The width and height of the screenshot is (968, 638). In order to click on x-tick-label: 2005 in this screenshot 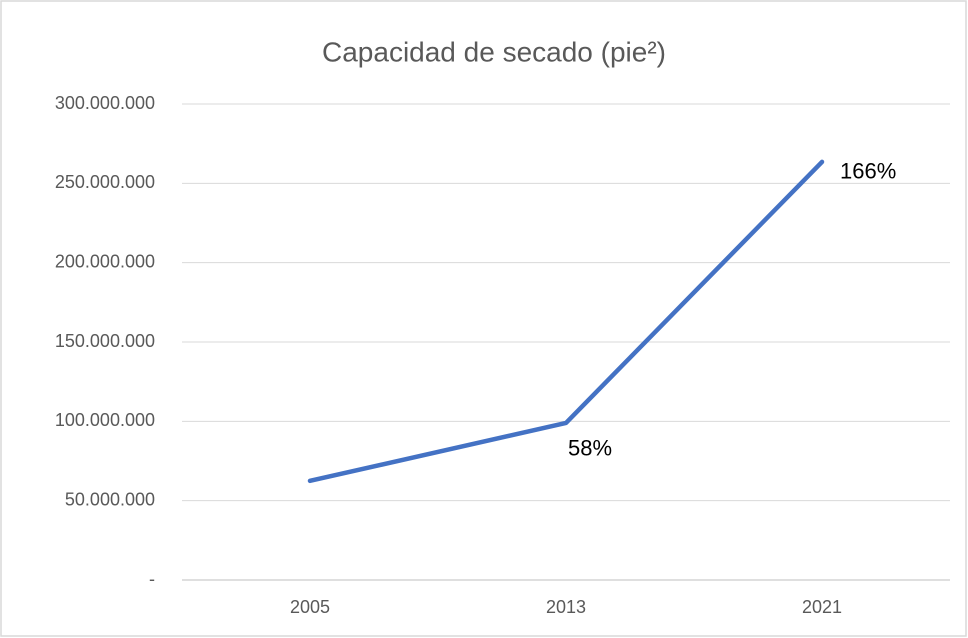, I will do `click(310, 607)`.